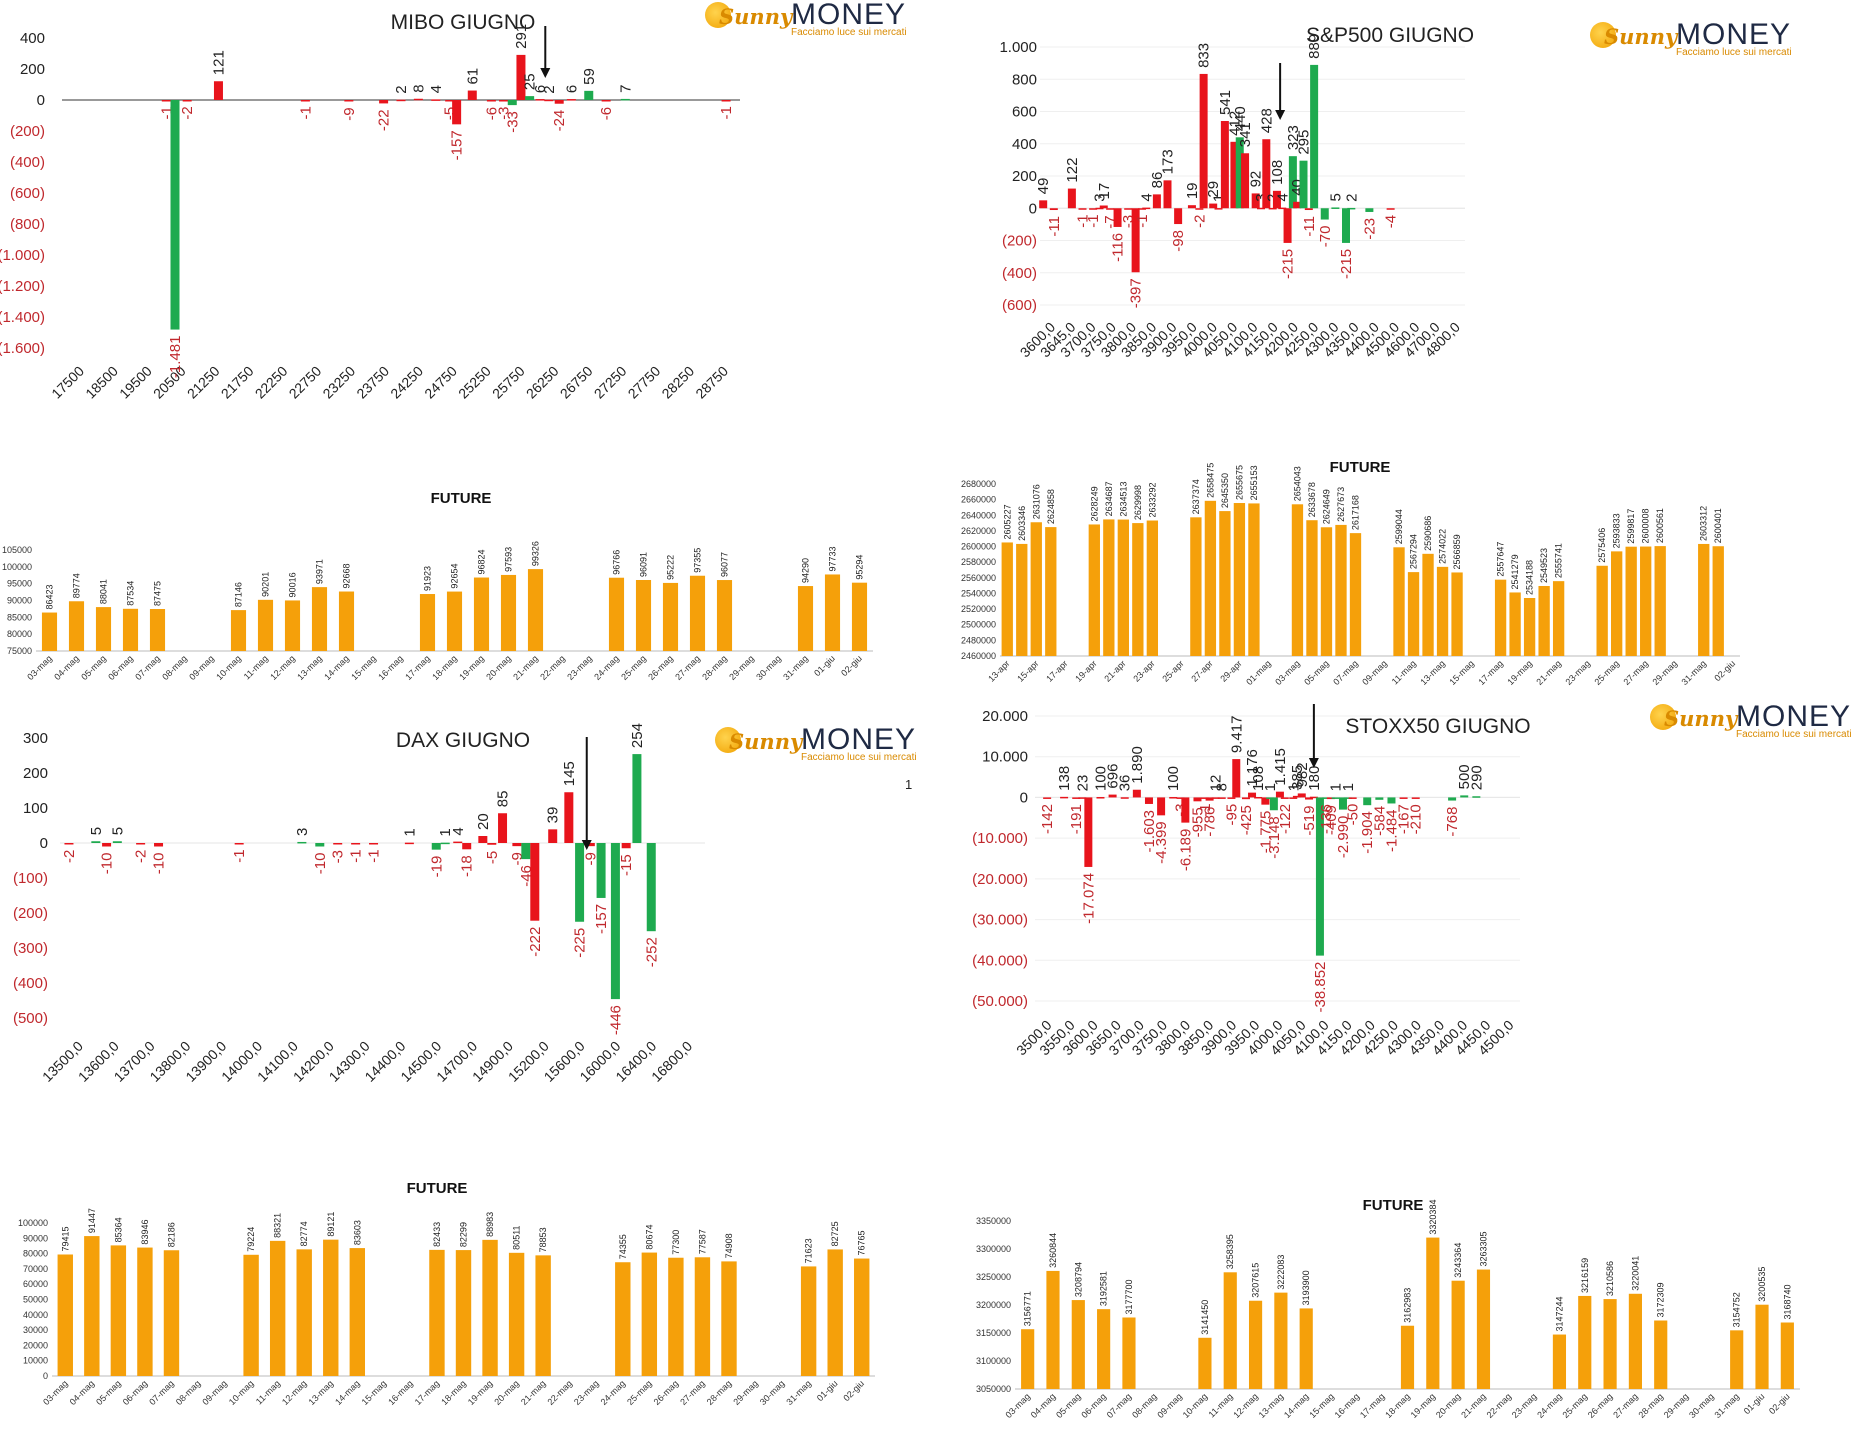  I want to click on stoxx-future-x-tick-label: 19-mag, so click(1423, 1405).